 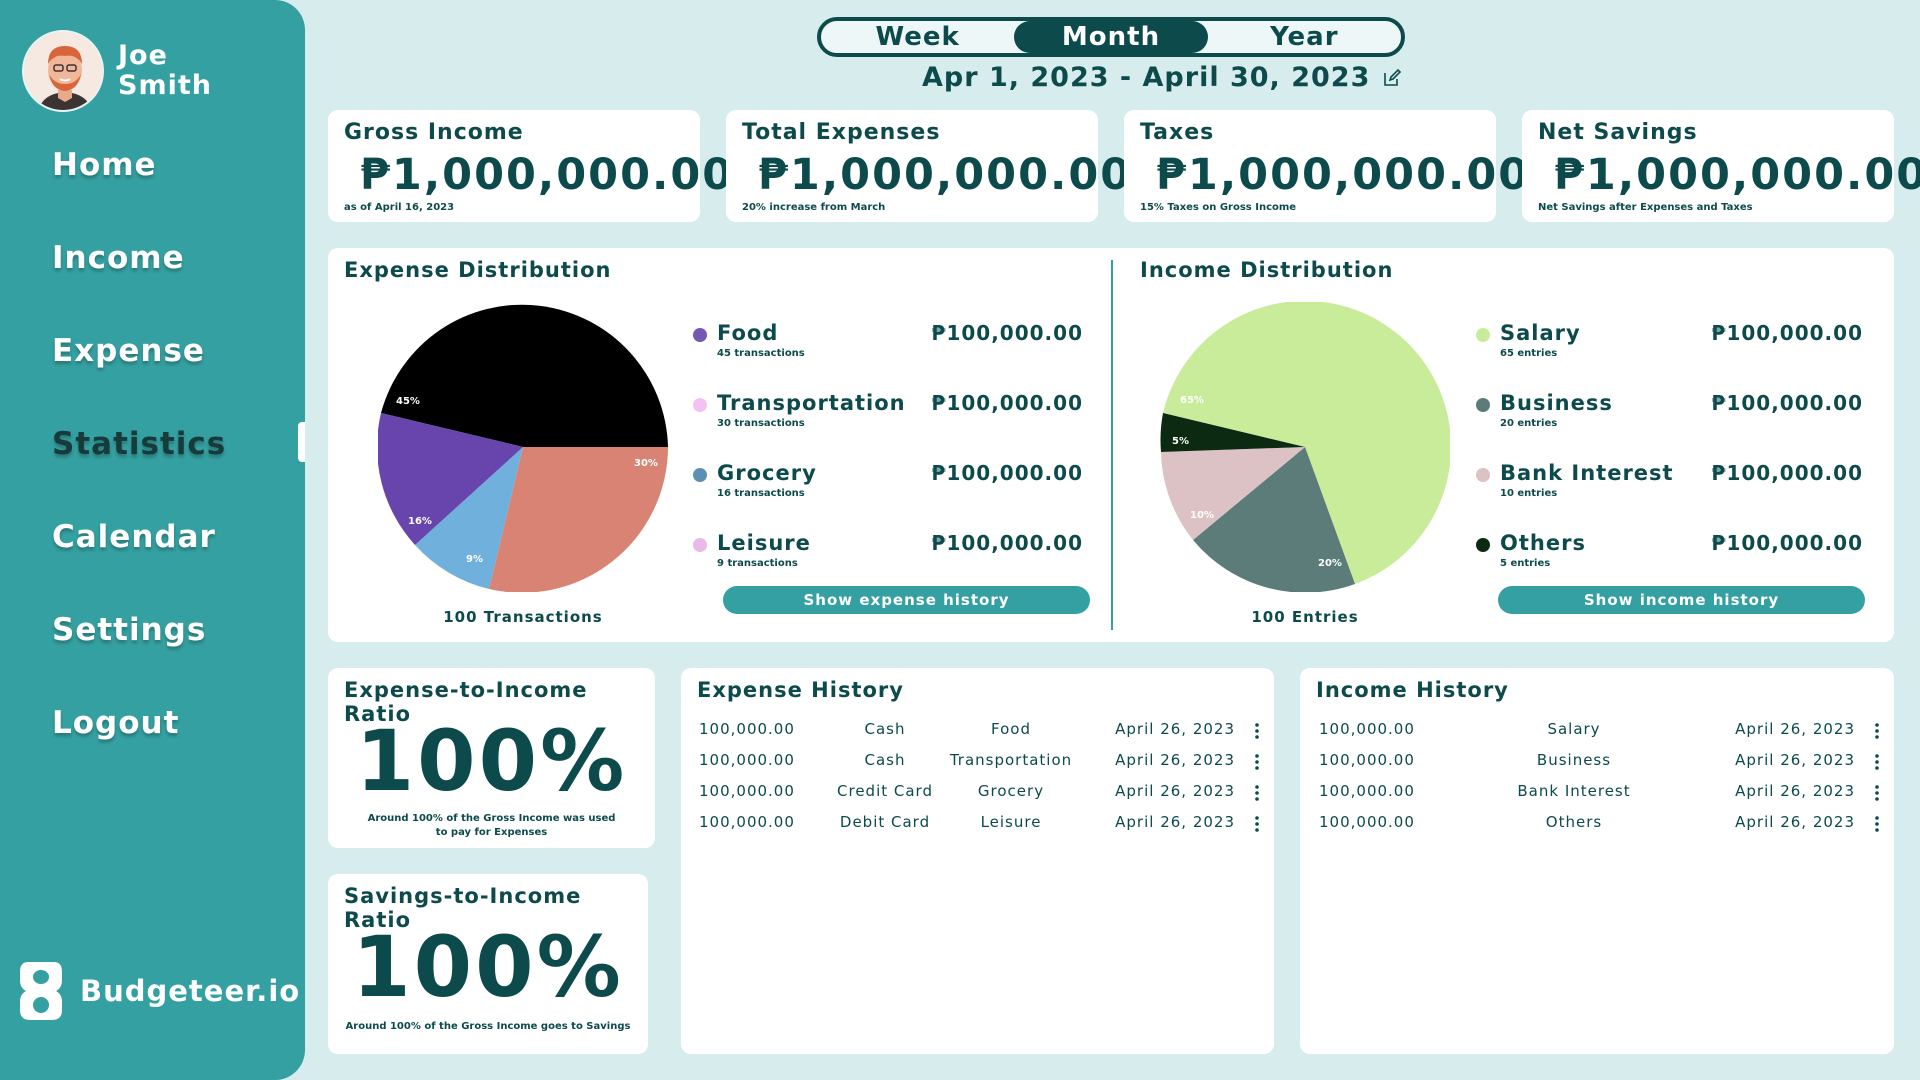 What do you see at coordinates (906, 600) in the screenshot?
I see `show-expense-history-button: Show expense history` at bounding box center [906, 600].